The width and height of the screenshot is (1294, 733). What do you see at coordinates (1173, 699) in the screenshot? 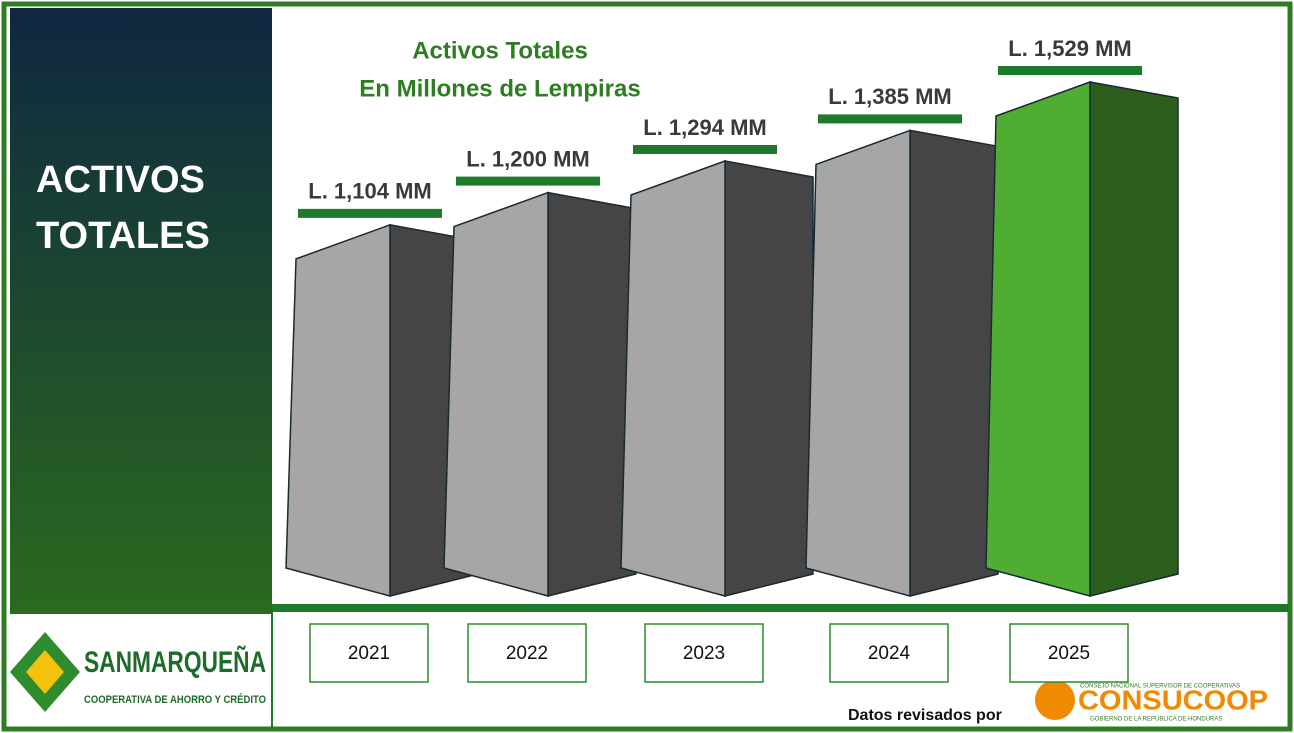
I see `org-name: CONSUCOOP` at bounding box center [1173, 699].